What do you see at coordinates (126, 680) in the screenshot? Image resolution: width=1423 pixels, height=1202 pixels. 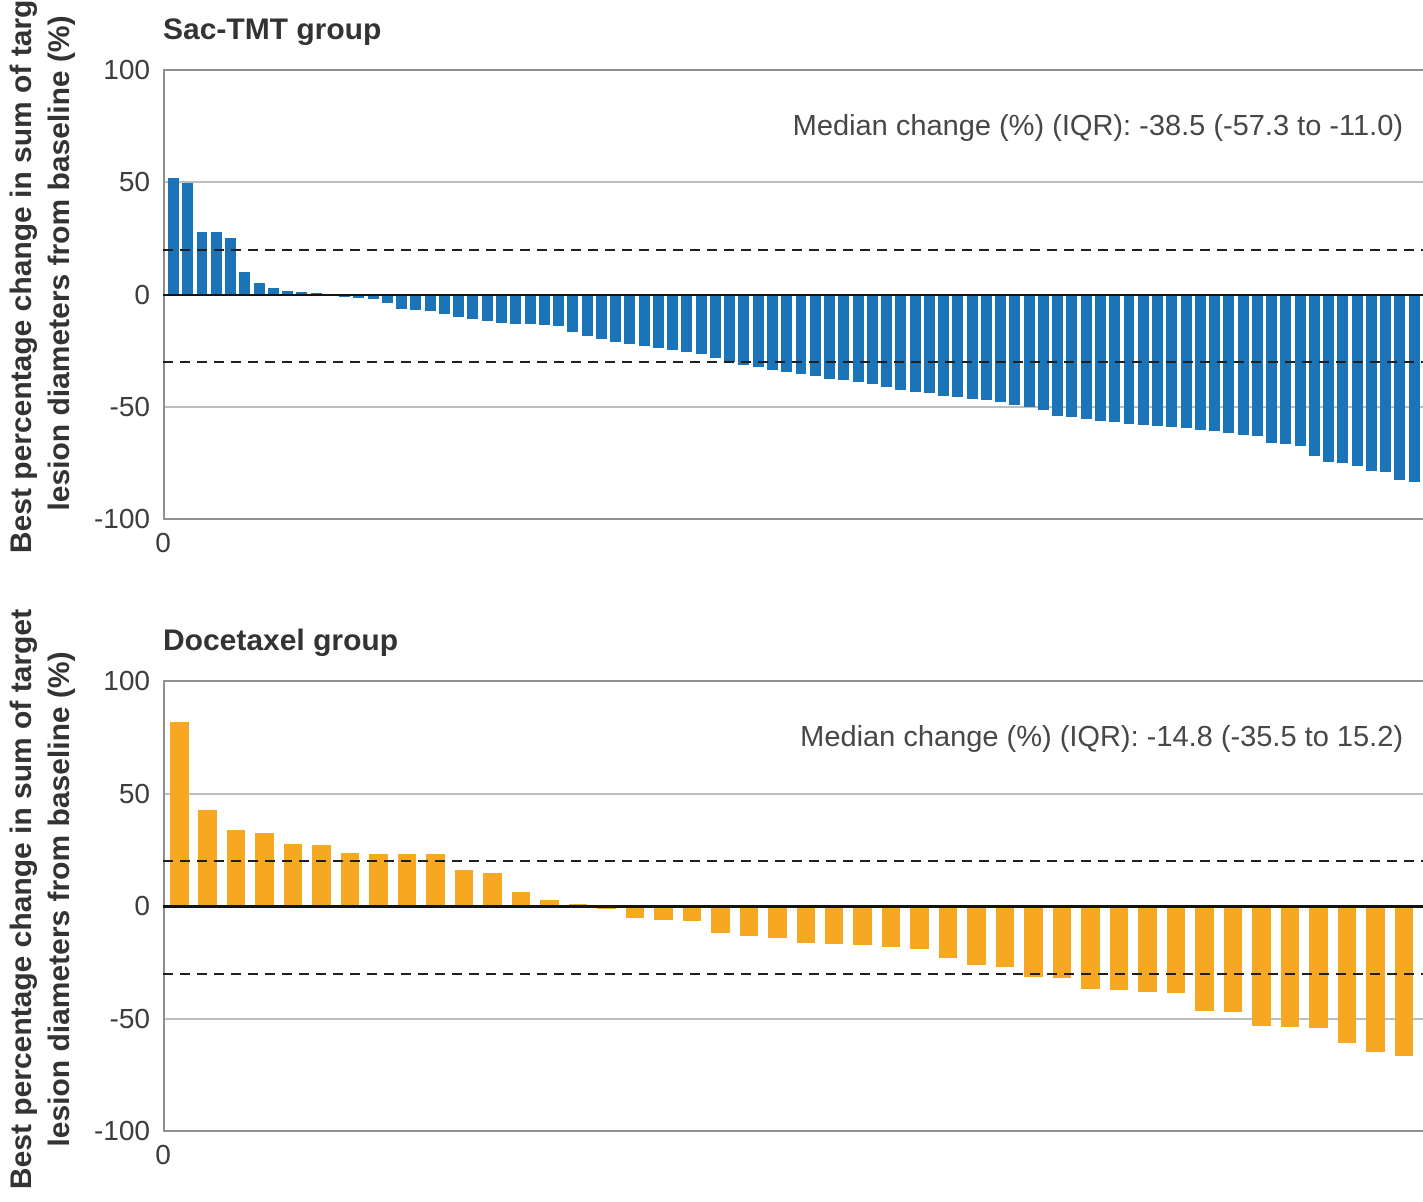 I see `y-tick-label: 100` at bounding box center [126, 680].